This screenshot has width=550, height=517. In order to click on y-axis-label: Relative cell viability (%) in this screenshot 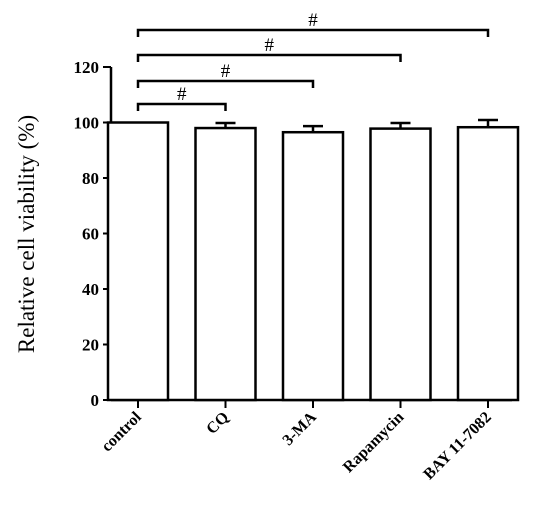, I will do `click(26, 234)`.